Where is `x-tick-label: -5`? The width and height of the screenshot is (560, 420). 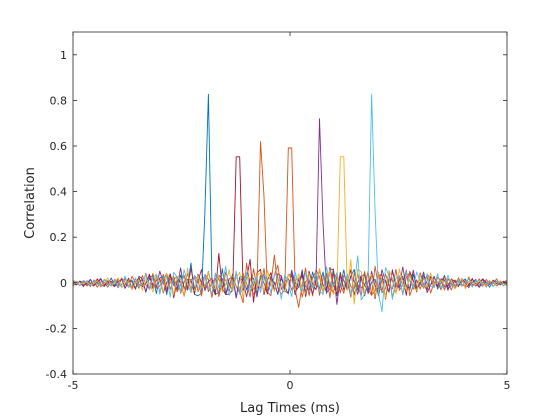
x-tick-label: -5 is located at coordinates (73, 385).